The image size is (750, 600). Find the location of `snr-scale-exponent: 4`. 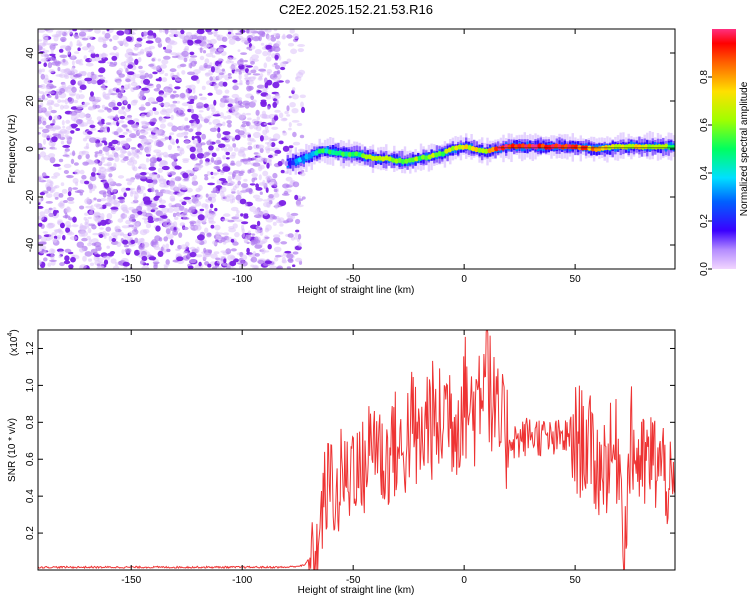

snr-scale-exponent: 4 is located at coordinates (10, 335).